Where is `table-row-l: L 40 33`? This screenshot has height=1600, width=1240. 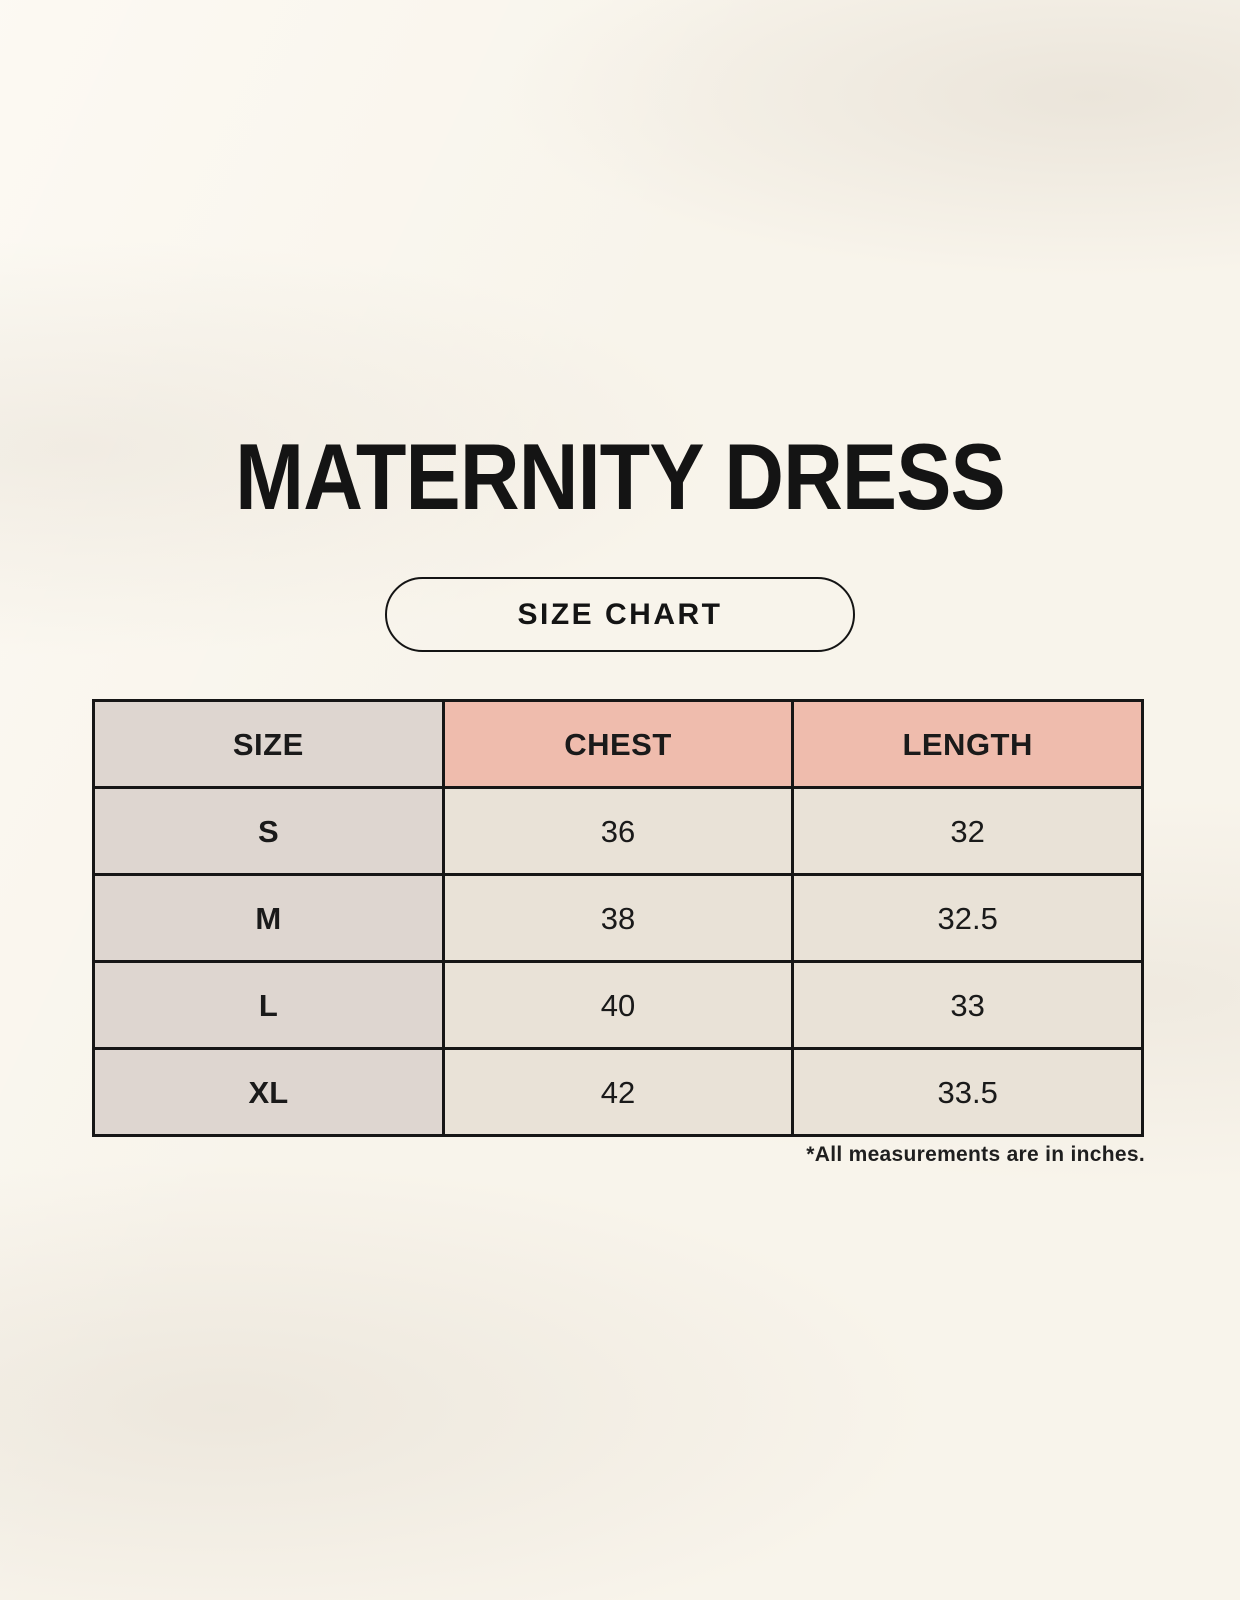 table-row-l: L 40 33 is located at coordinates (618, 1005).